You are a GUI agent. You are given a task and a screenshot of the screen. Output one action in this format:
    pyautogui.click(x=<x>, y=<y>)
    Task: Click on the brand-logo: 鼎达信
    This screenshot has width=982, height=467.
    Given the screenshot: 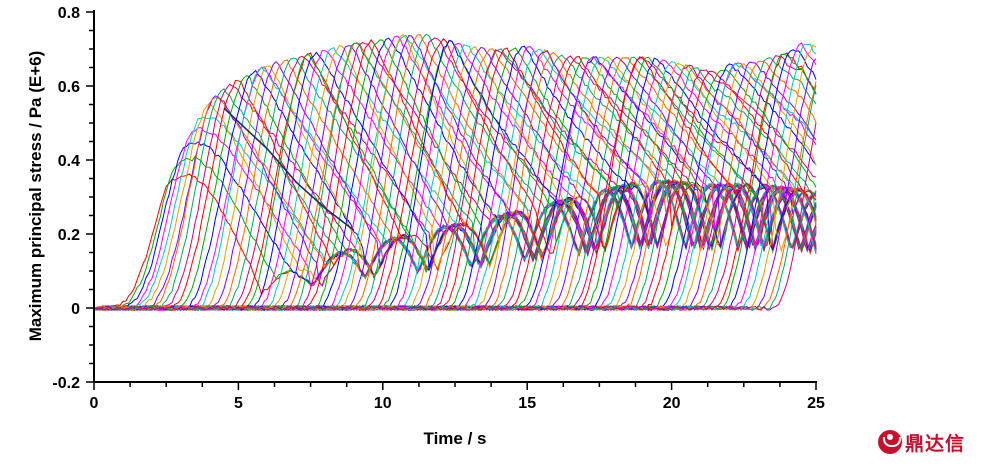 What is the action you would take?
    pyautogui.click(x=921, y=442)
    